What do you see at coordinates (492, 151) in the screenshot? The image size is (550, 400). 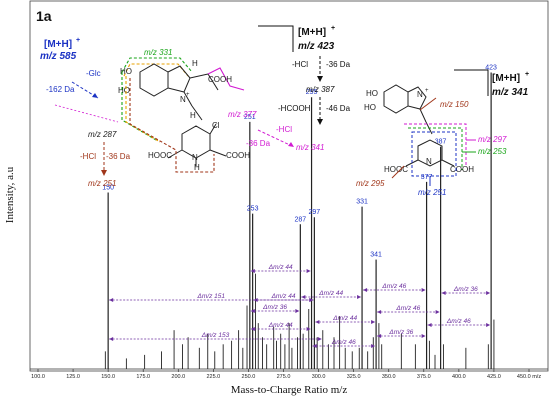 I see `frag-253-label: m/z 253` at bounding box center [492, 151].